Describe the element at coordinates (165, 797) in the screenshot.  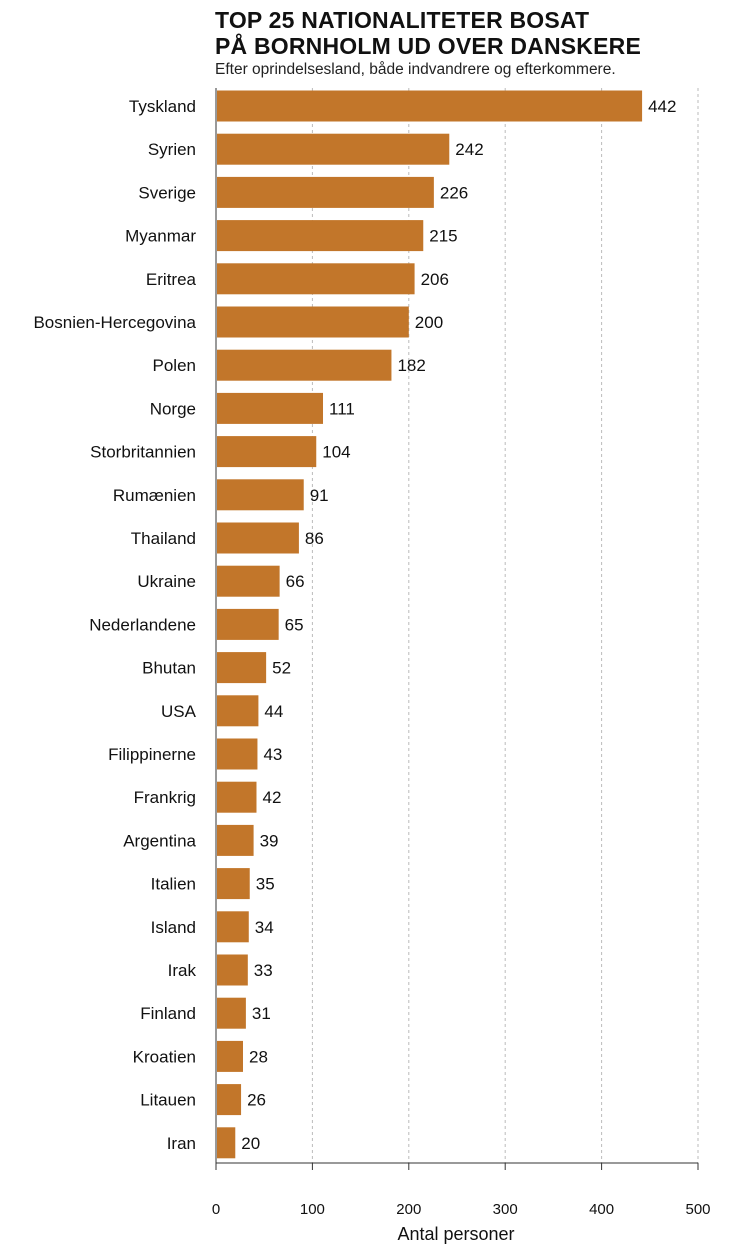
I see `category-label: Frankrig` at that location.